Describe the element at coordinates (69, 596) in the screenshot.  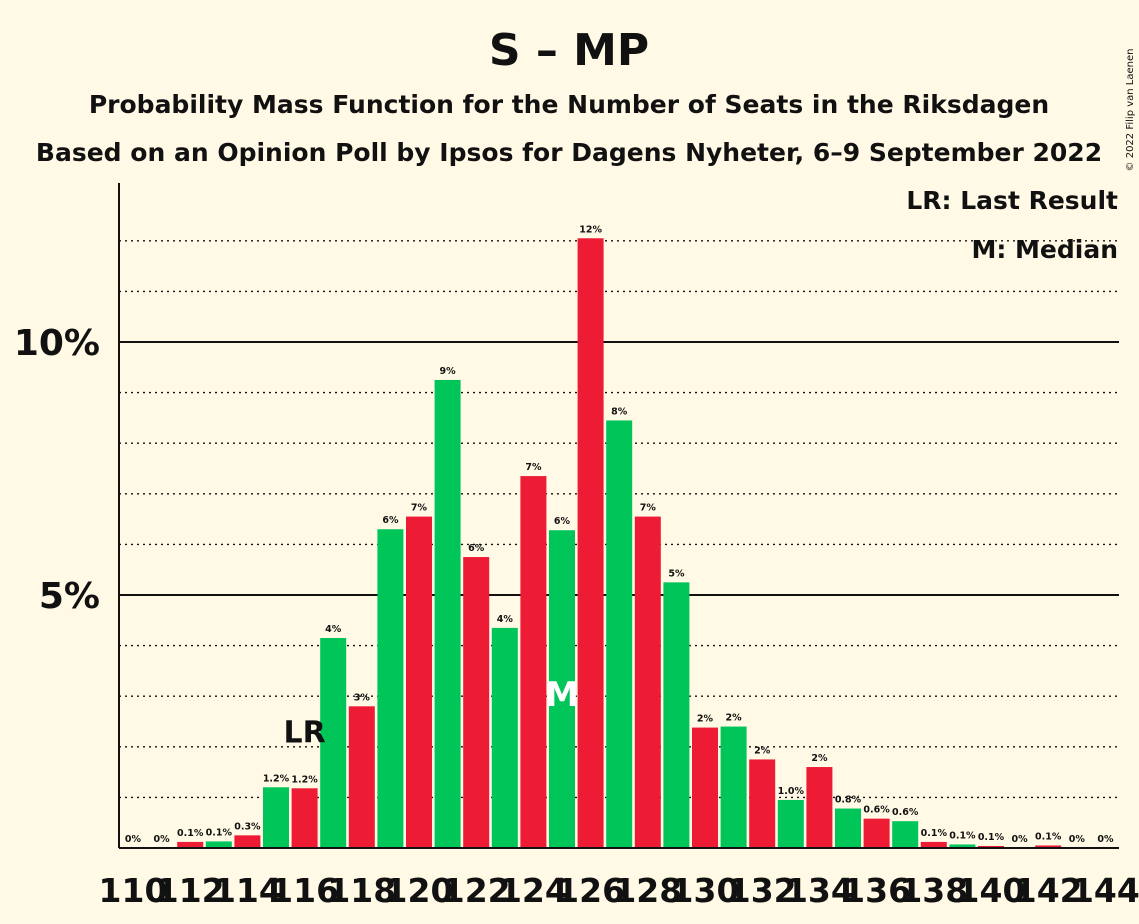
I see `y-tick-label: 5%` at that location.